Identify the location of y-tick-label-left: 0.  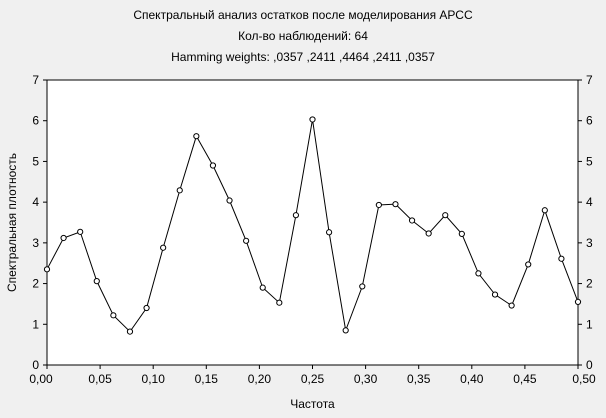
(35, 365).